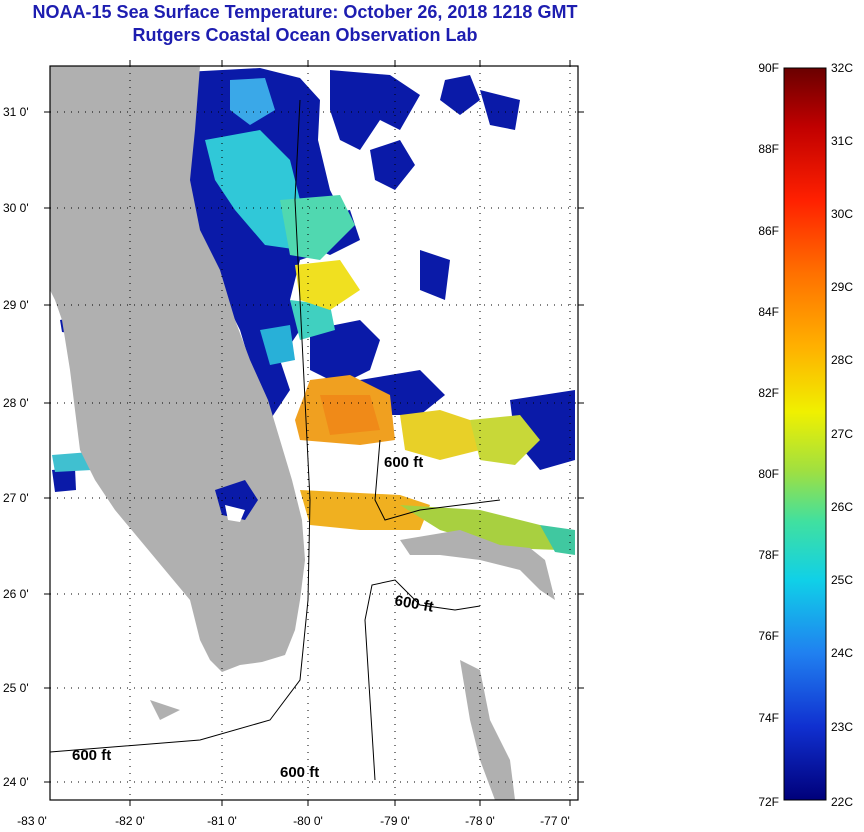 The width and height of the screenshot is (864, 832). I want to click on celsius-label: 29C, so click(842, 287).